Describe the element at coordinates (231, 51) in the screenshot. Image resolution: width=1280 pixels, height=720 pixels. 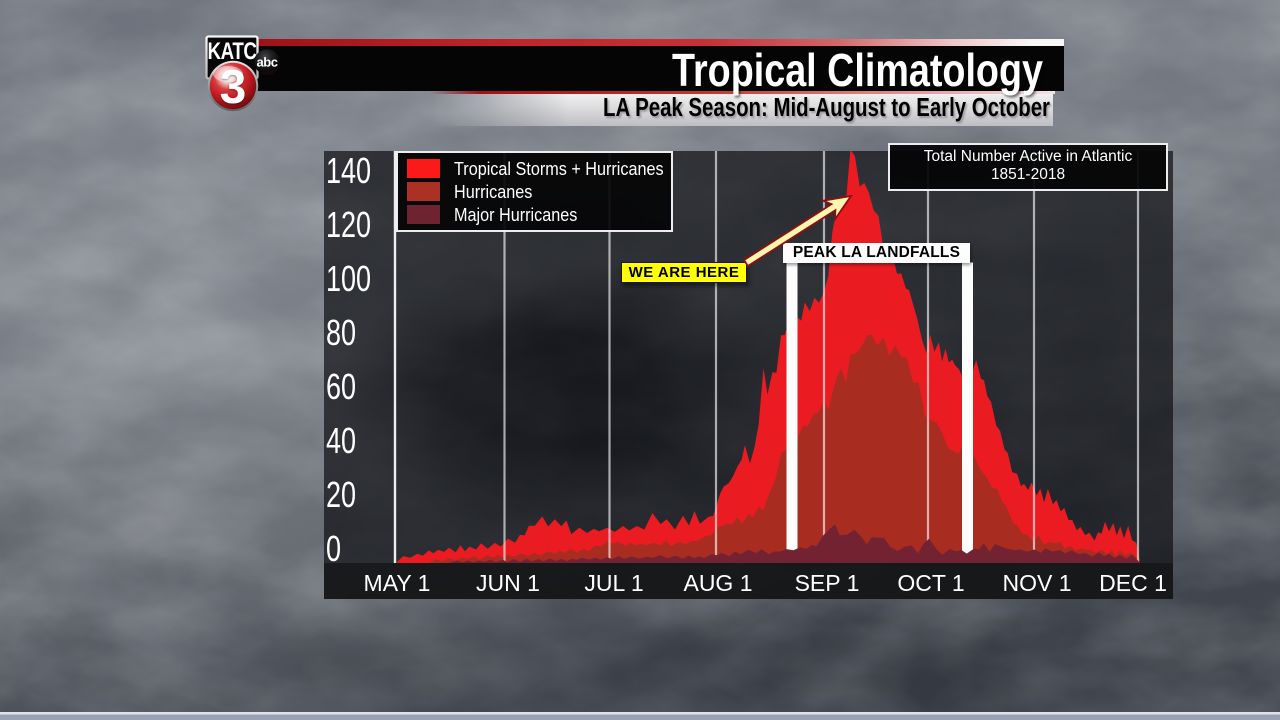
I see `svg-text: KATC` at that location.